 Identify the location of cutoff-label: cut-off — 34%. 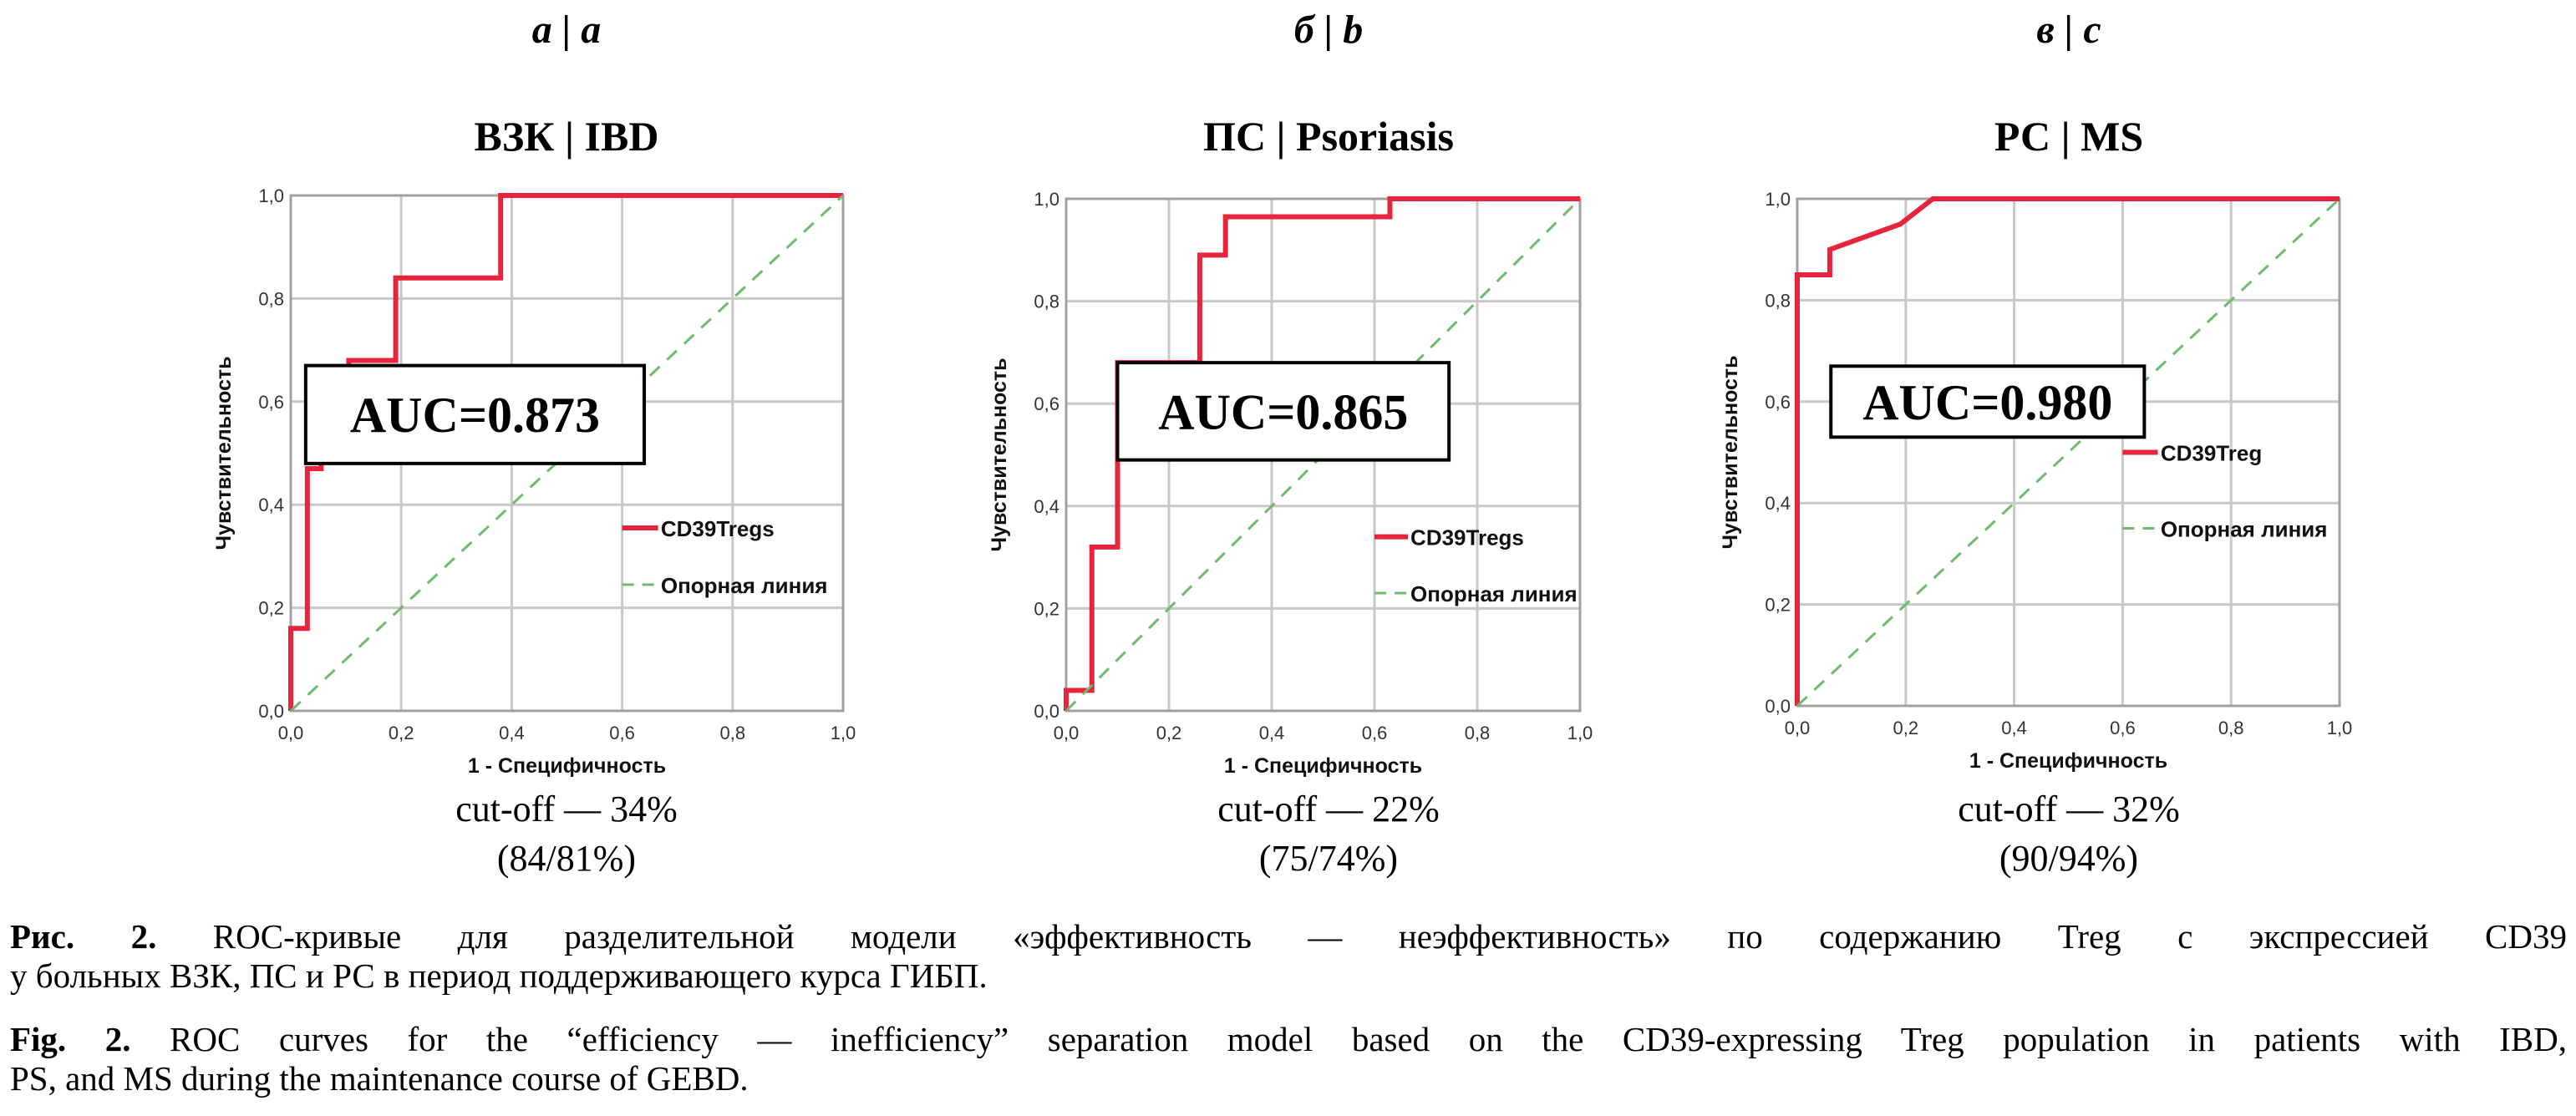
(566, 809).